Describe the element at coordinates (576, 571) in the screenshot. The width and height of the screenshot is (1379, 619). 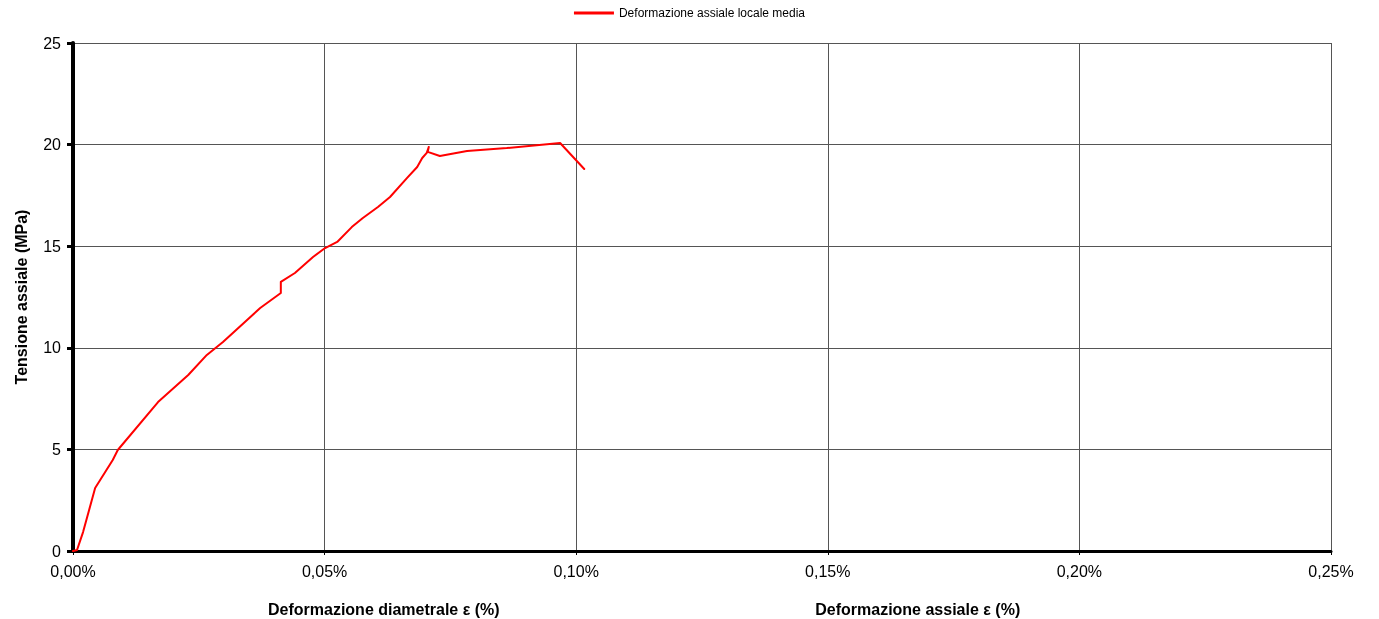
I see `x-tick-label: 0,10%` at that location.